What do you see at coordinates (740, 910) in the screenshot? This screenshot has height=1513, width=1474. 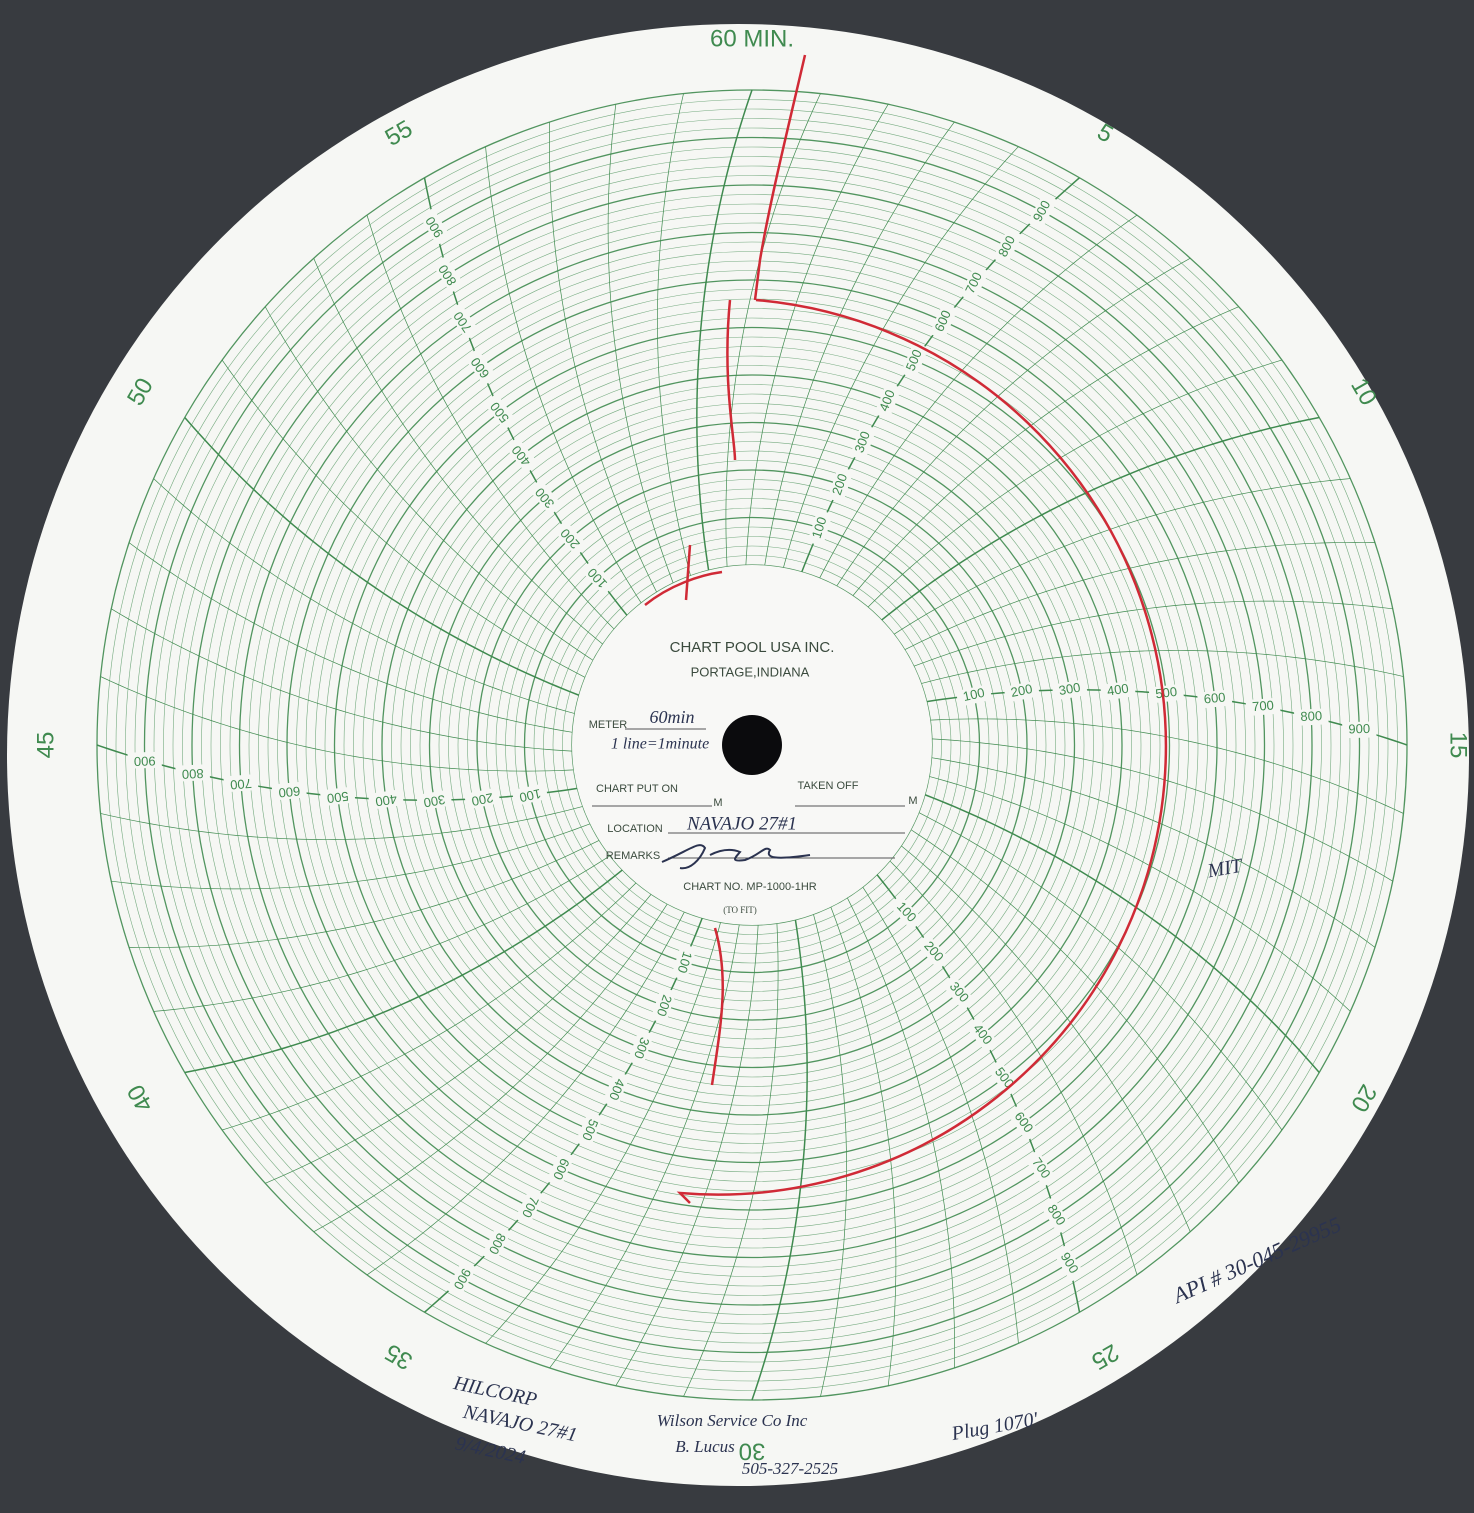 I see `fit-note: (TO FIT)` at bounding box center [740, 910].